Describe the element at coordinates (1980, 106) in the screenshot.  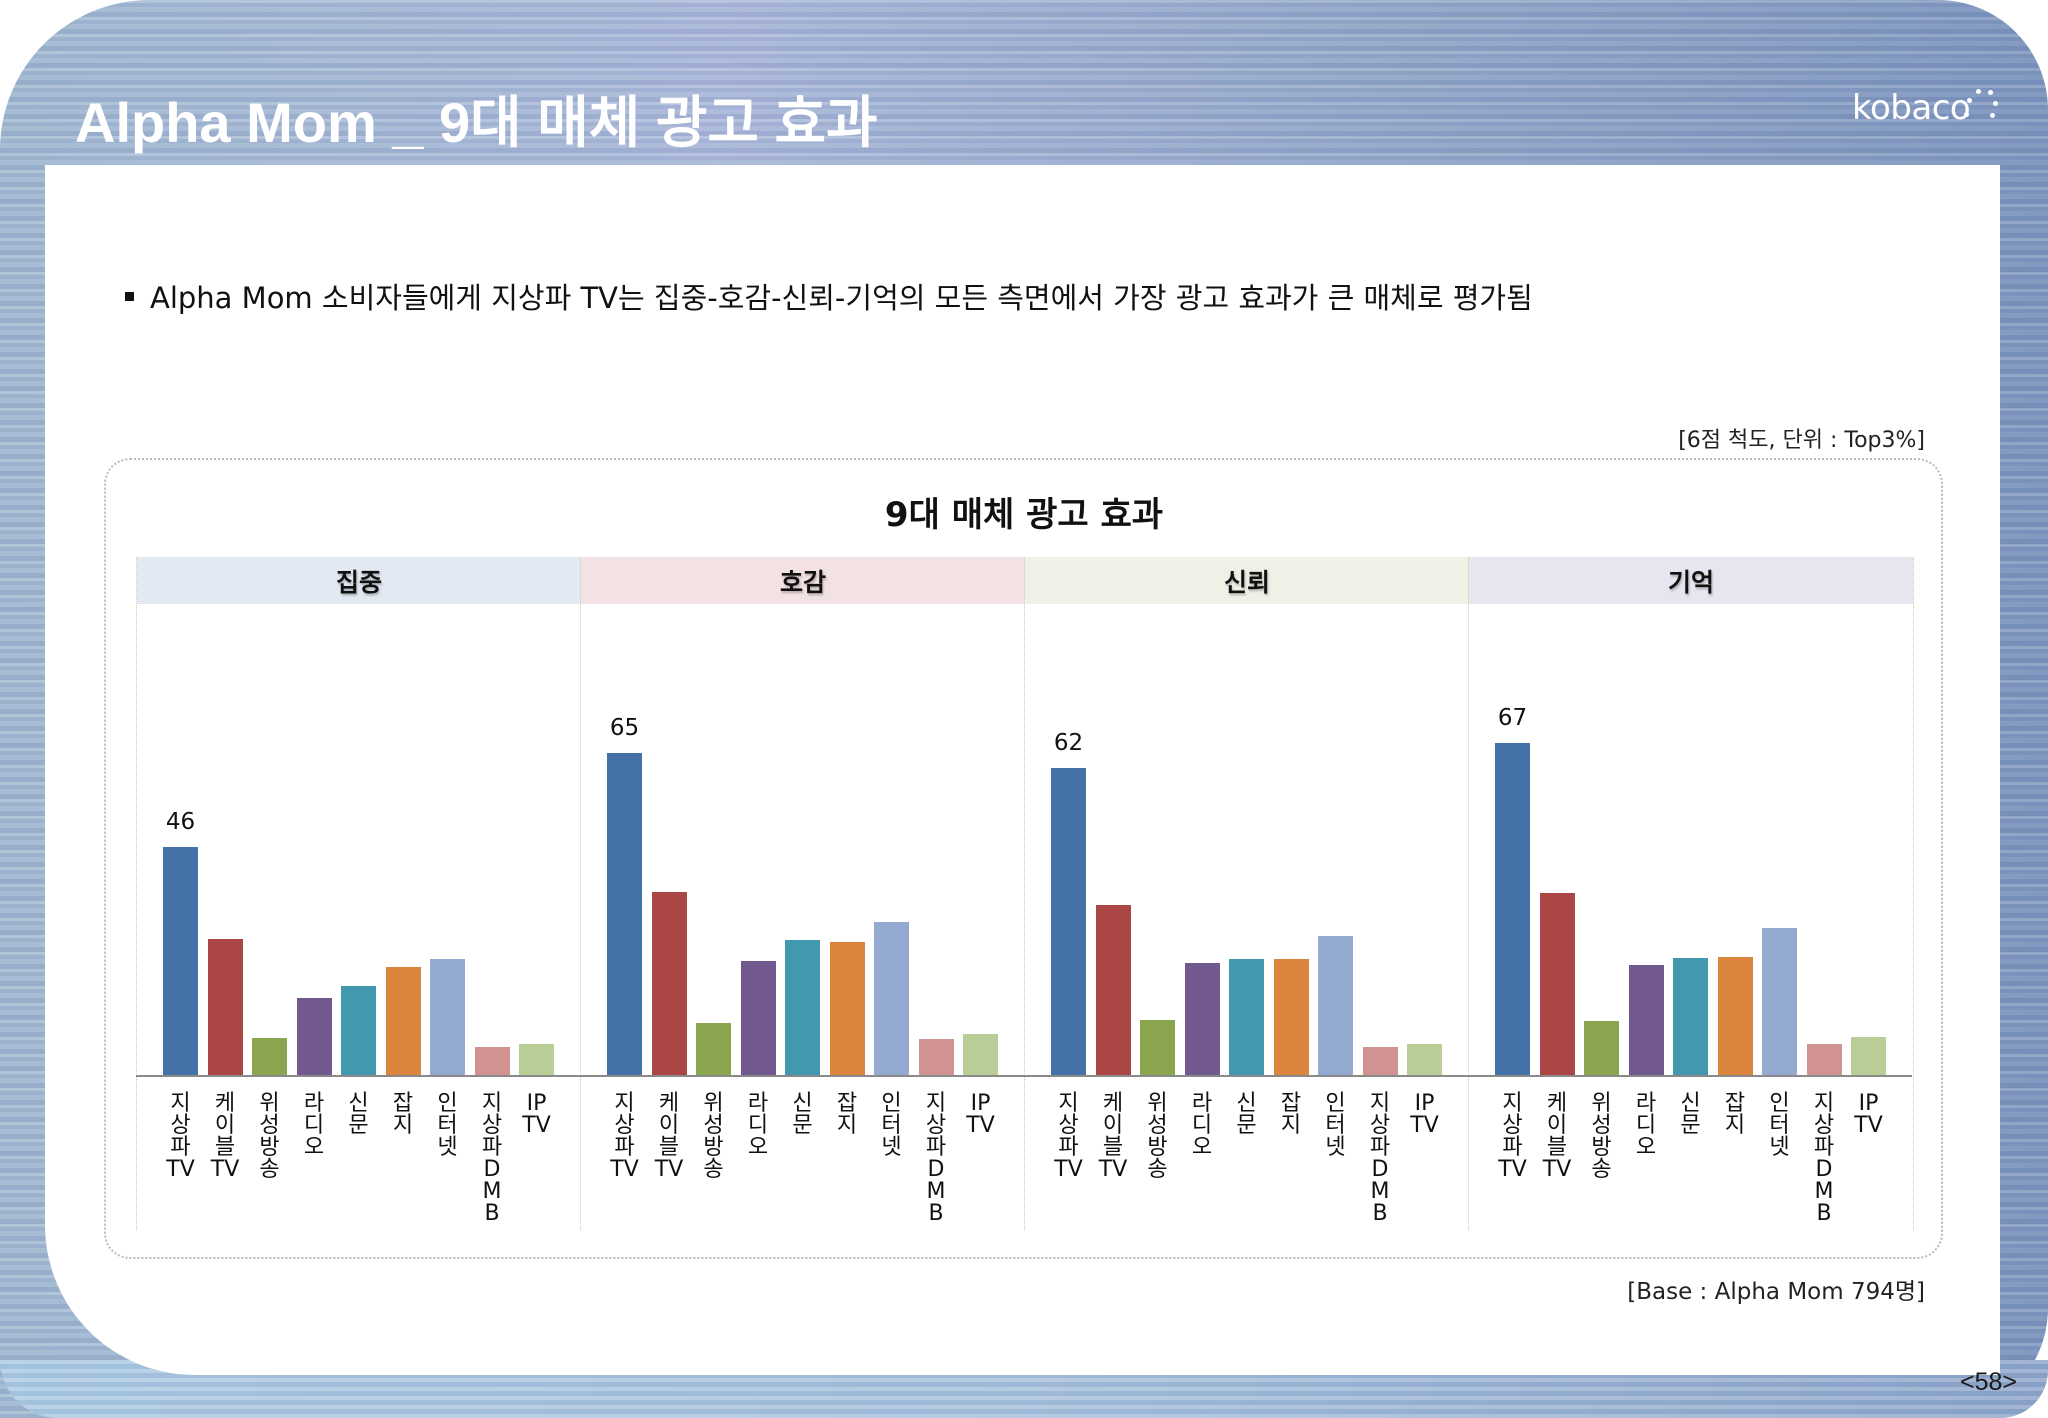
I see `kobaco-logo-dots-icon` at that location.